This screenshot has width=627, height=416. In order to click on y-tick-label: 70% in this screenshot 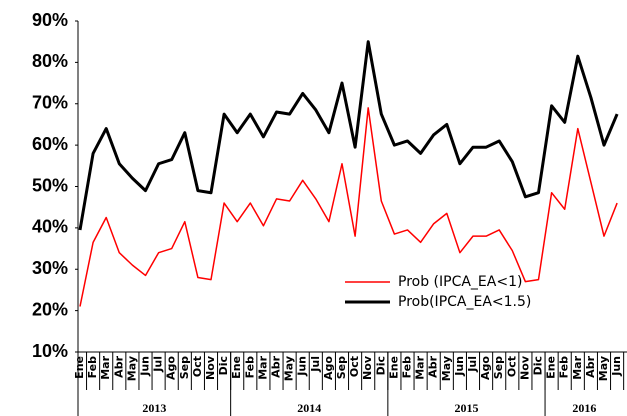, I will do `click(50, 103)`.